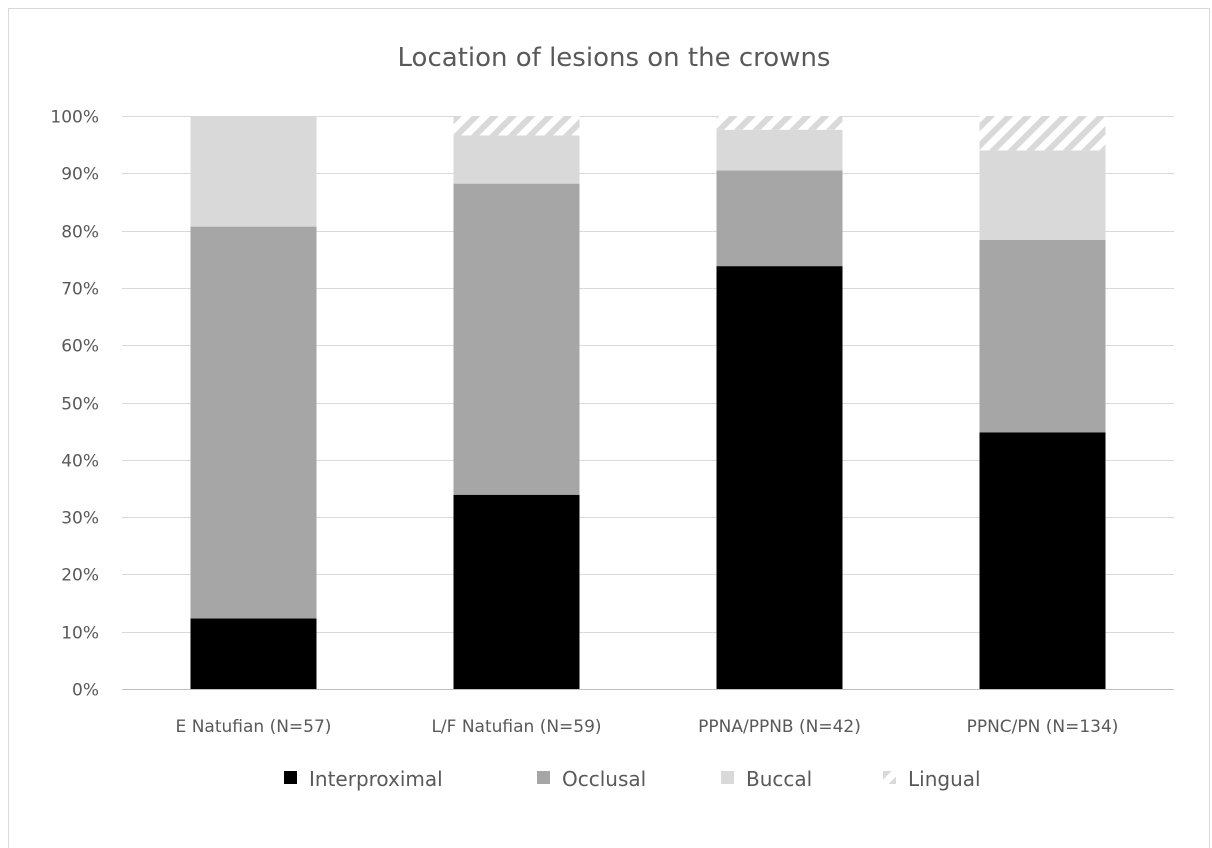  I want to click on y-tick-label: 50%, so click(80, 405).